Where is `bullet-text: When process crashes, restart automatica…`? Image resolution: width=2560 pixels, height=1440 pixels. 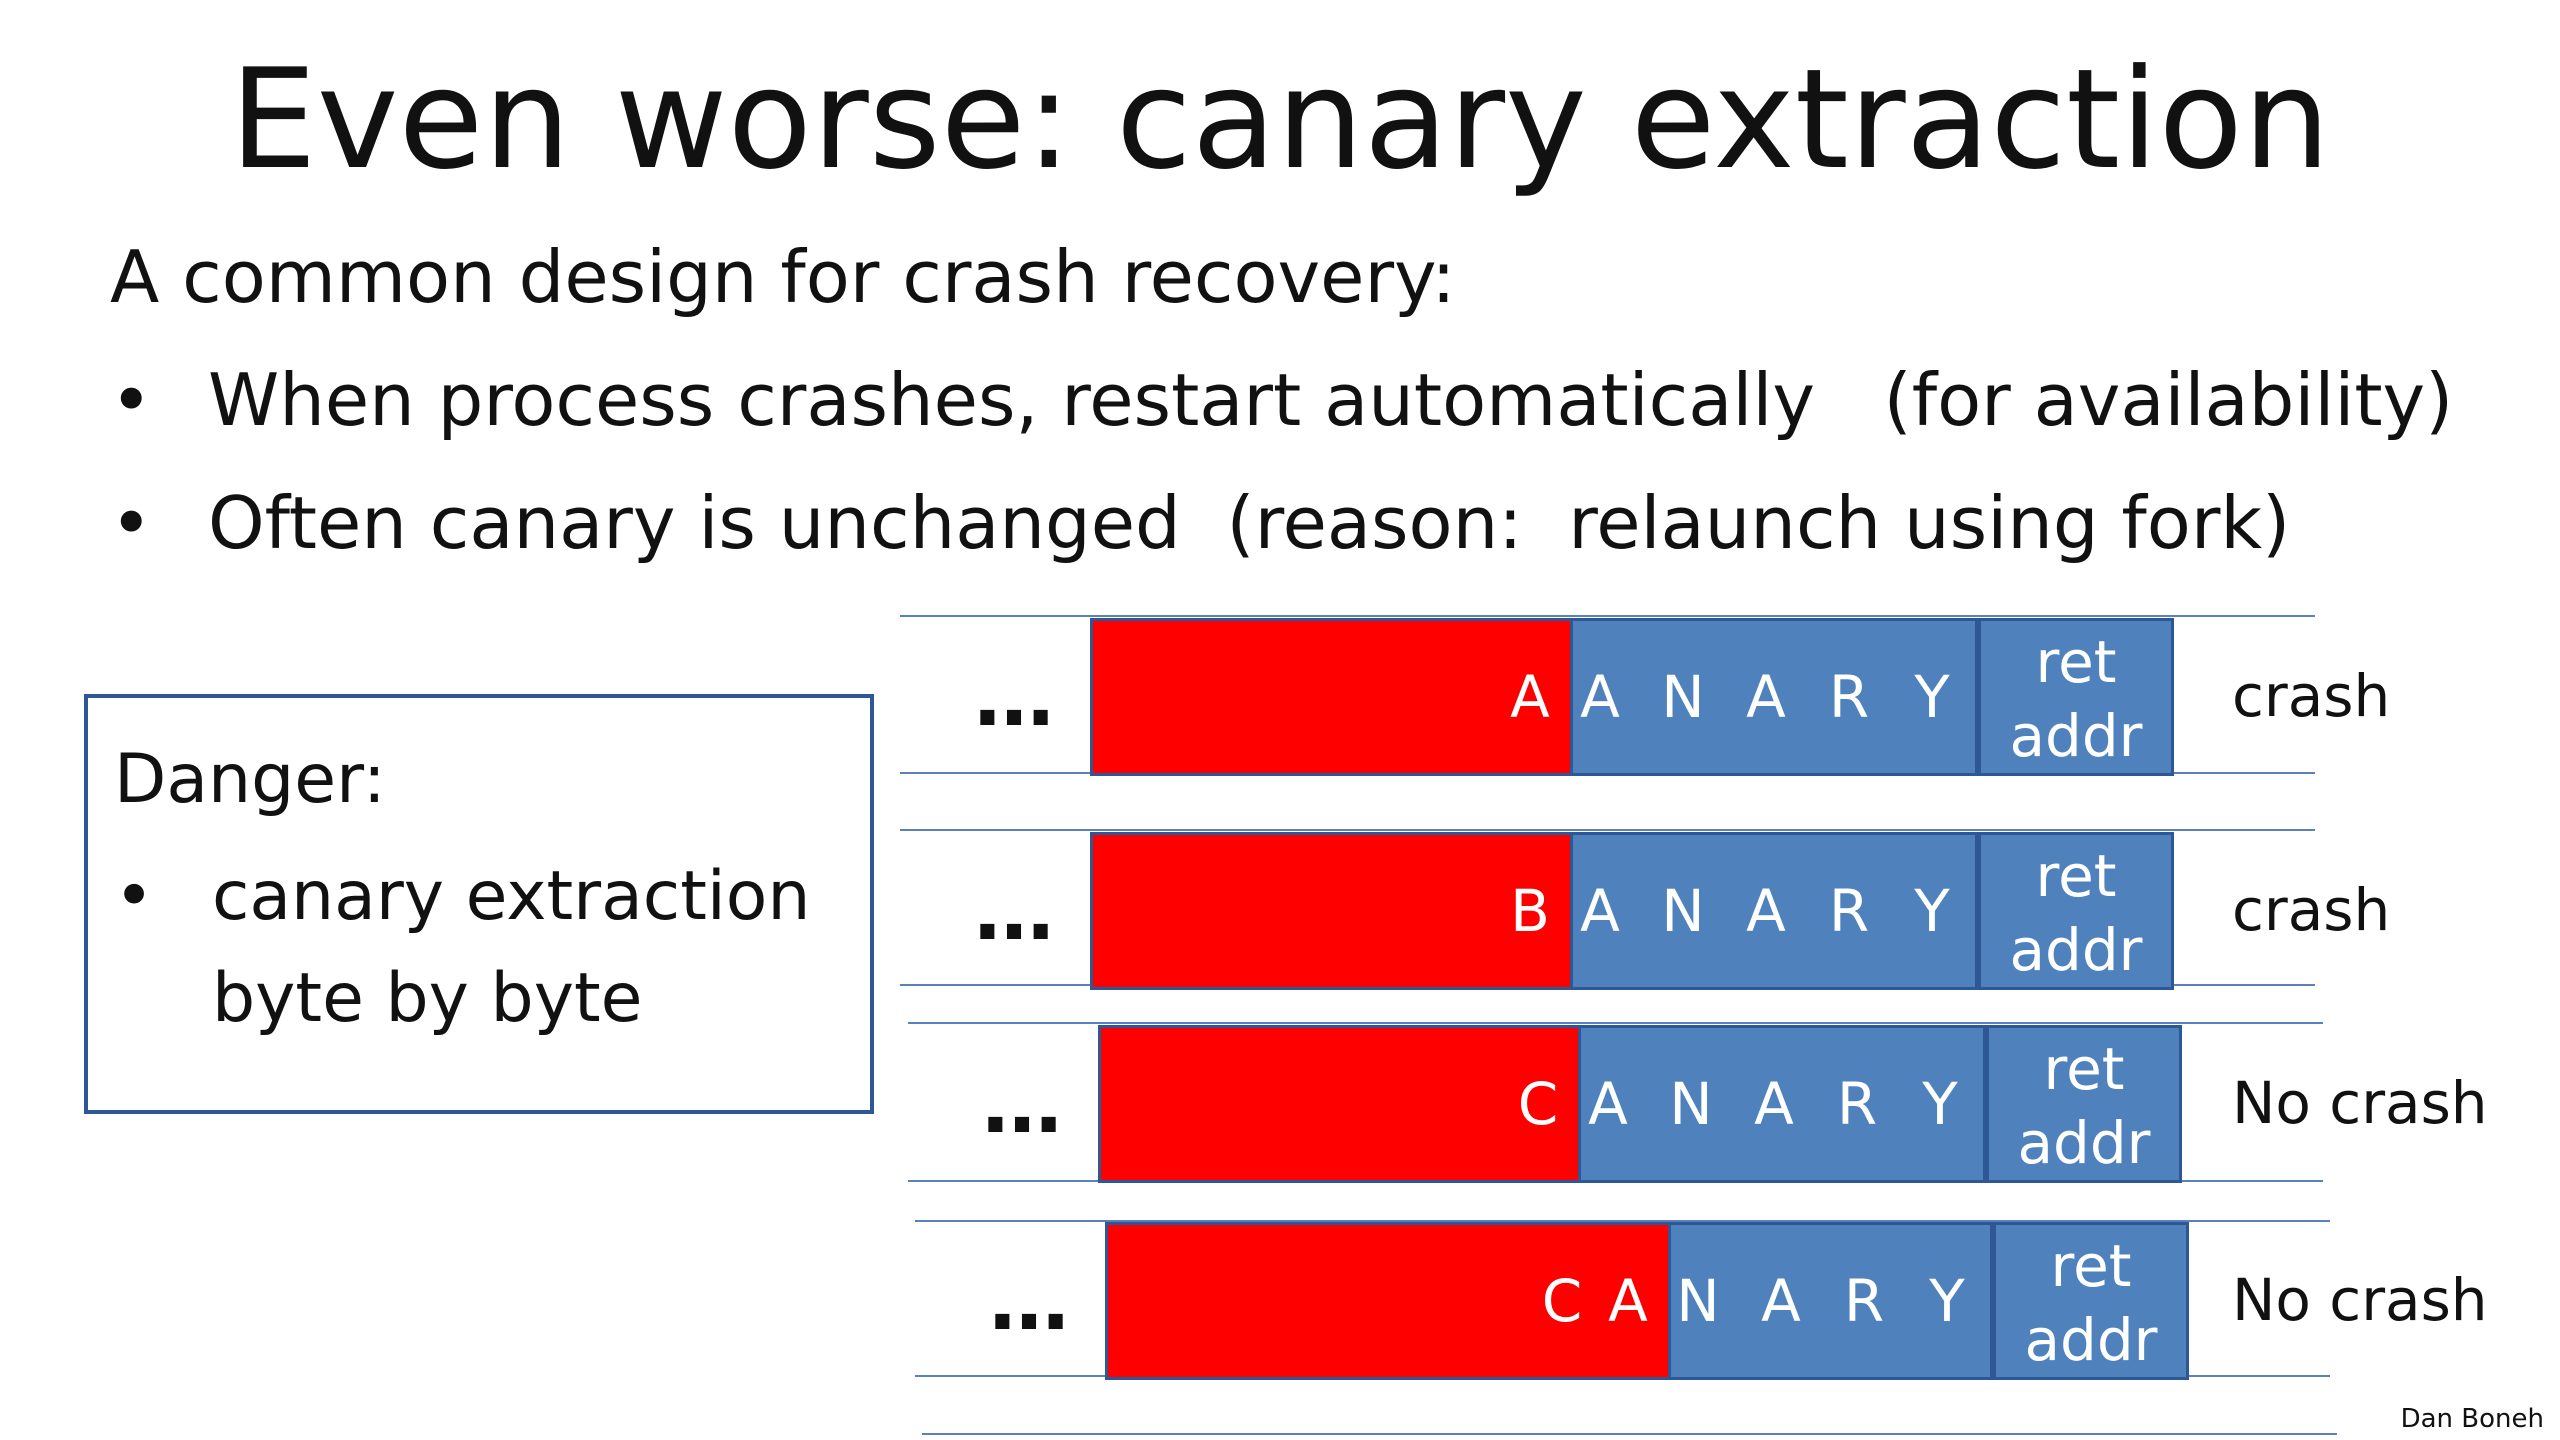 bullet-text: When process crashes, restart automatica… is located at coordinates (1331, 400).